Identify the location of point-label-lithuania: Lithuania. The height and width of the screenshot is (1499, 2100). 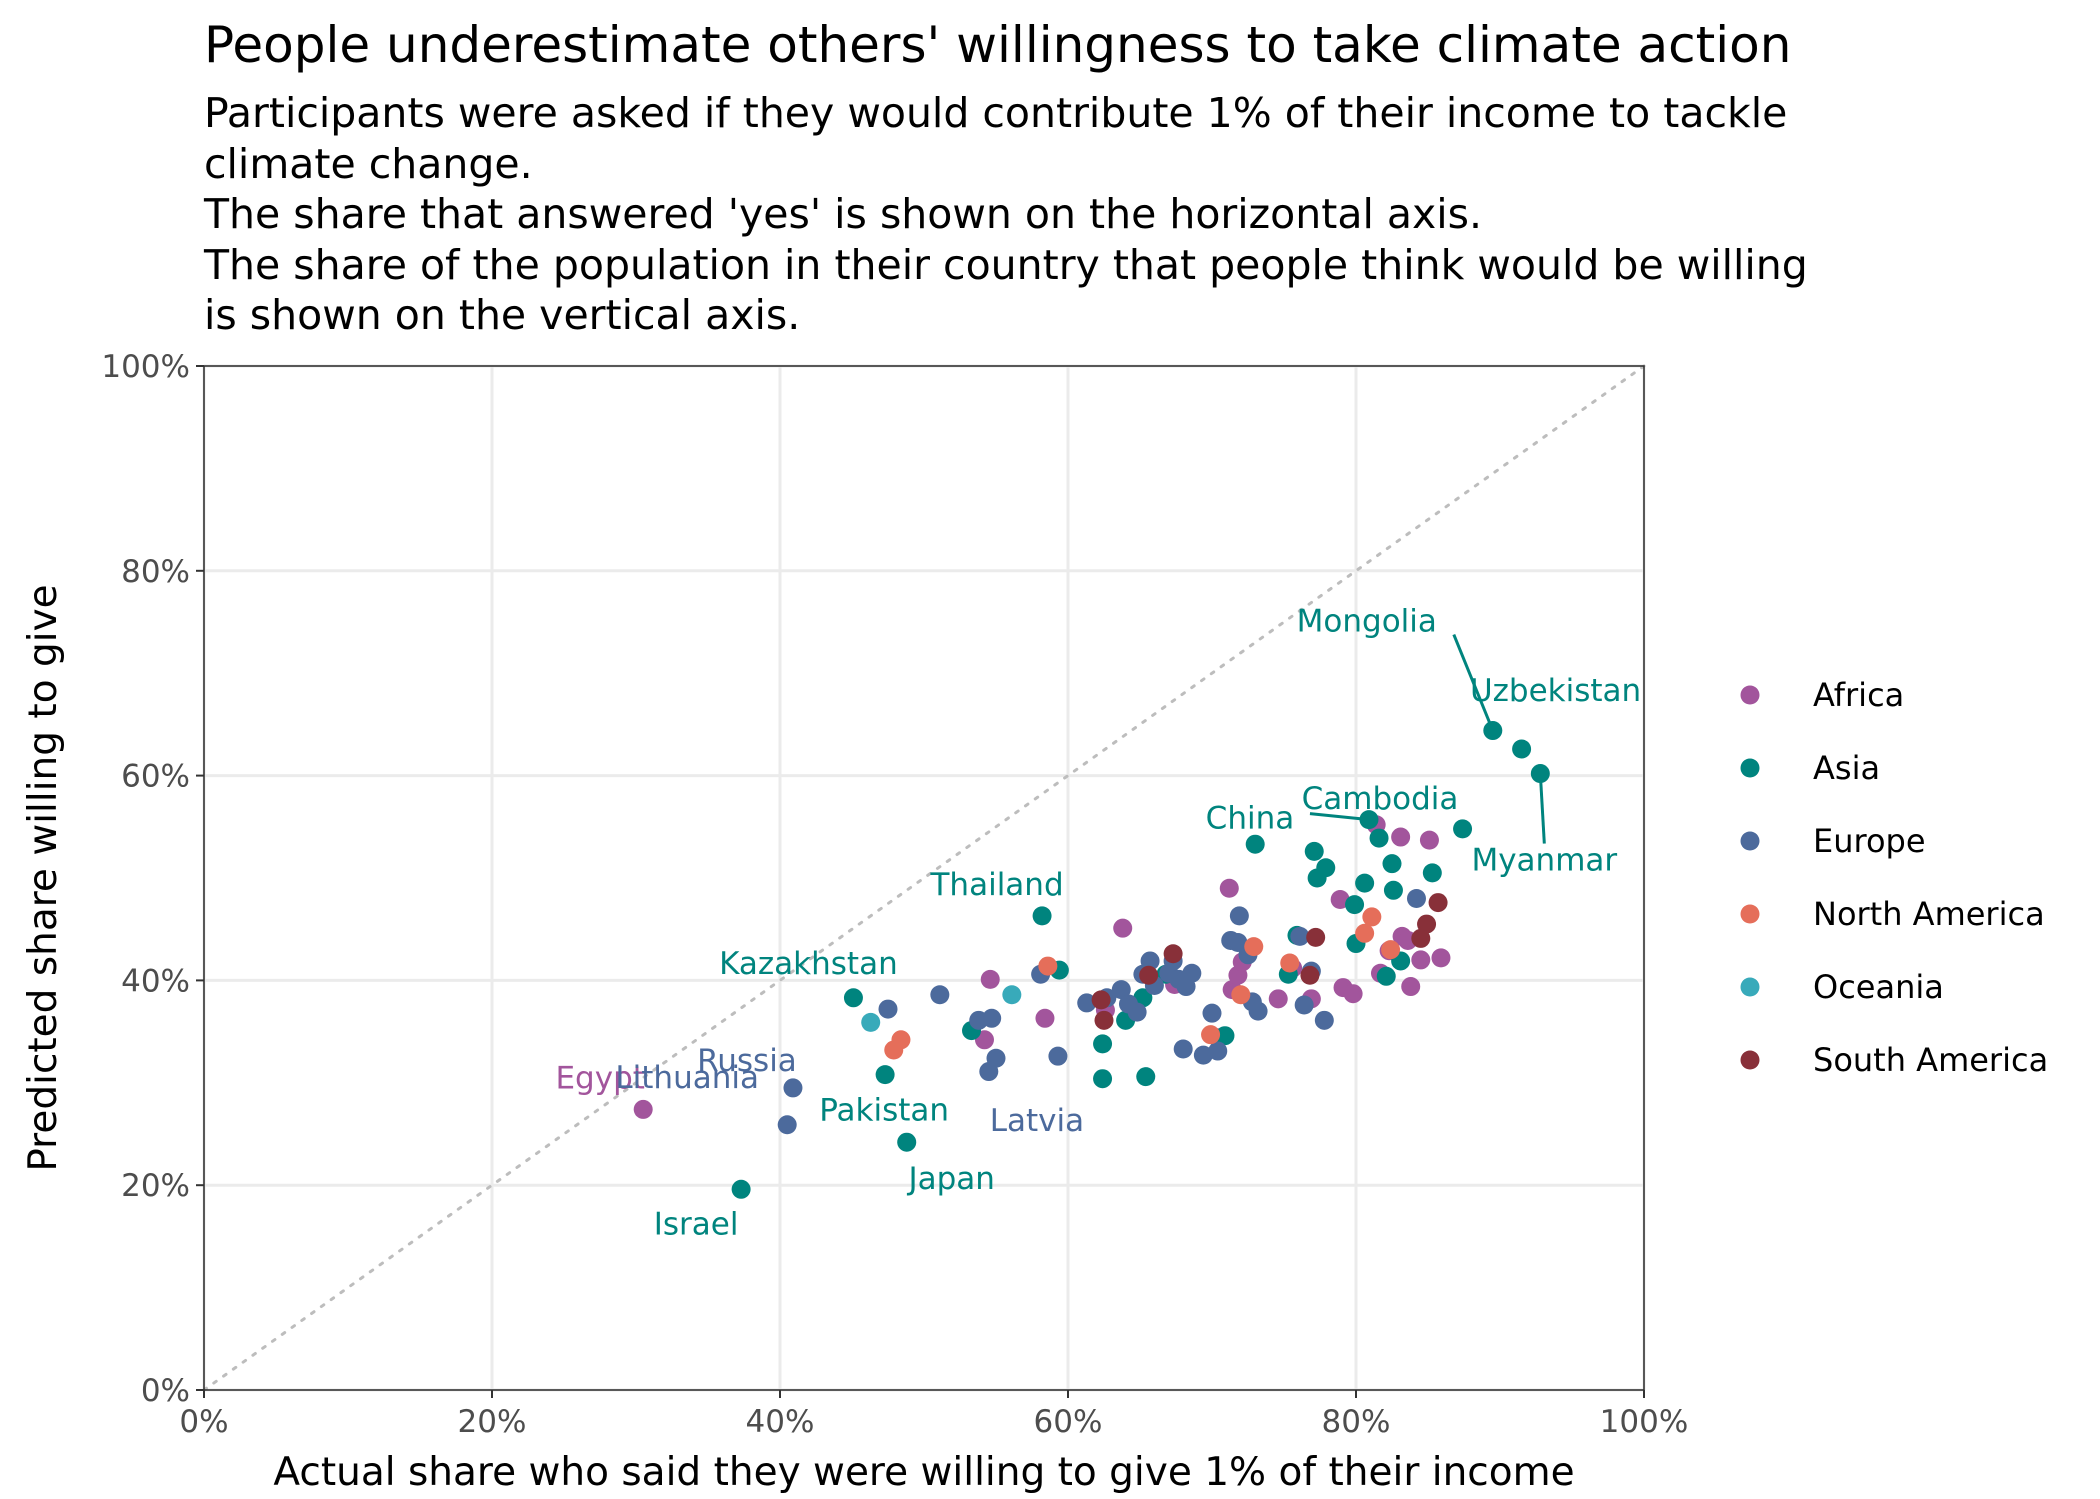
(687, 1078).